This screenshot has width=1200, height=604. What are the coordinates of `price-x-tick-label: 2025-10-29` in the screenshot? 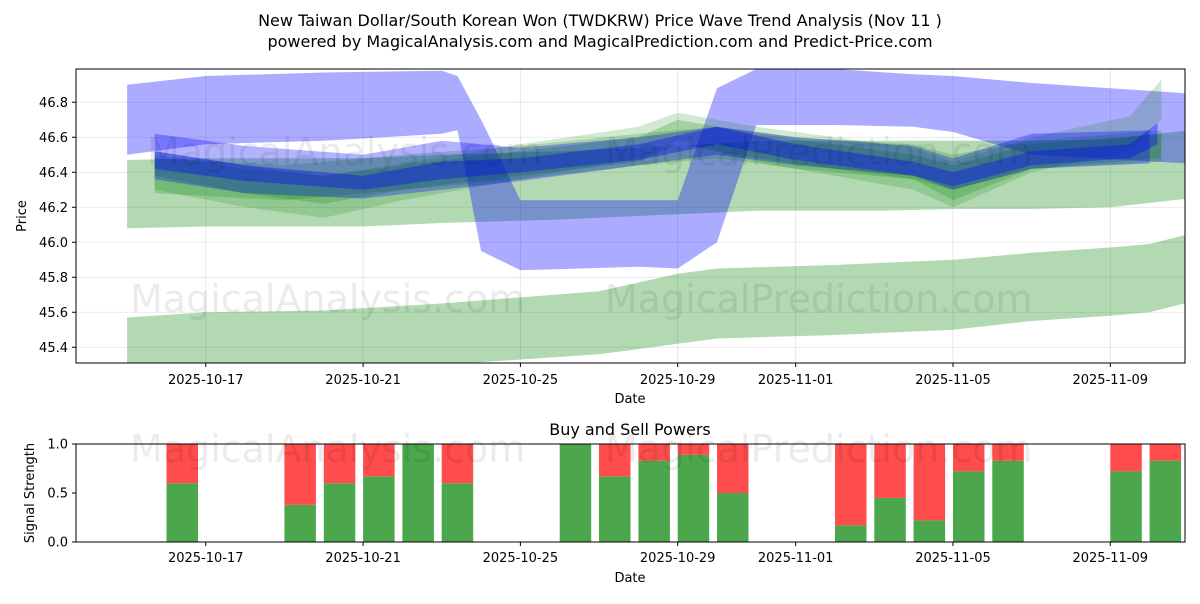 It's located at (678, 380).